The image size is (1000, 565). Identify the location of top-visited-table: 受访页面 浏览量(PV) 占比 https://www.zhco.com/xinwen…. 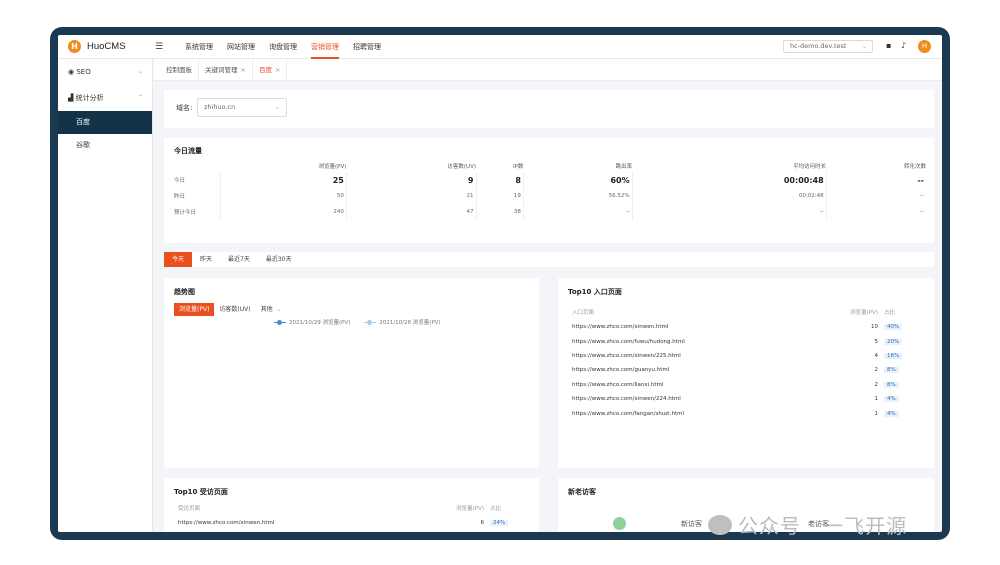
(348, 515).